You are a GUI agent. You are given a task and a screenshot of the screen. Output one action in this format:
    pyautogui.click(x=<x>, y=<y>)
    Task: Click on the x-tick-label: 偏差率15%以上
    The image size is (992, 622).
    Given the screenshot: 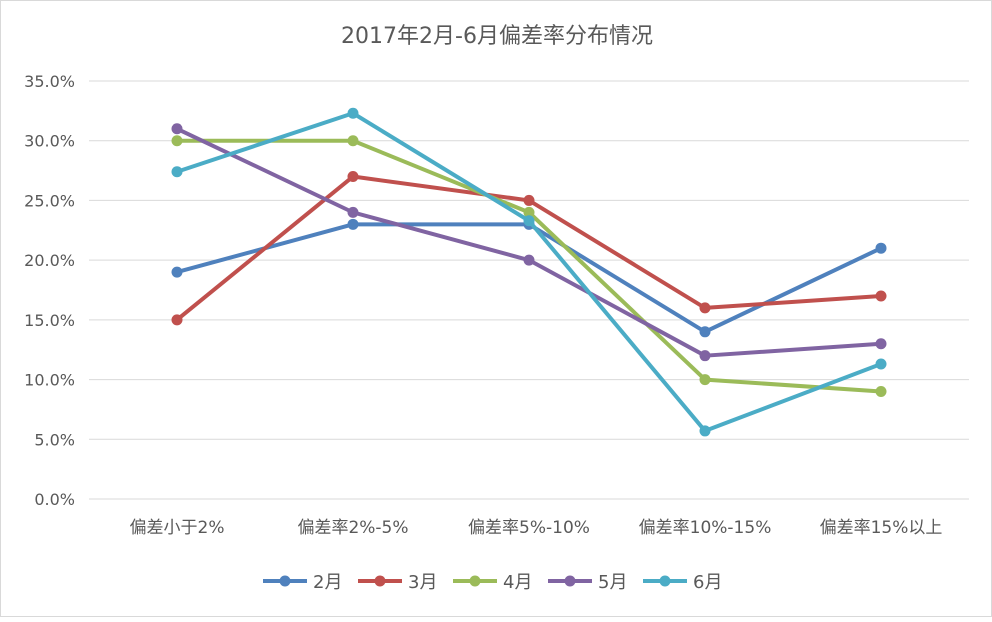 What is the action you would take?
    pyautogui.click(x=881, y=528)
    